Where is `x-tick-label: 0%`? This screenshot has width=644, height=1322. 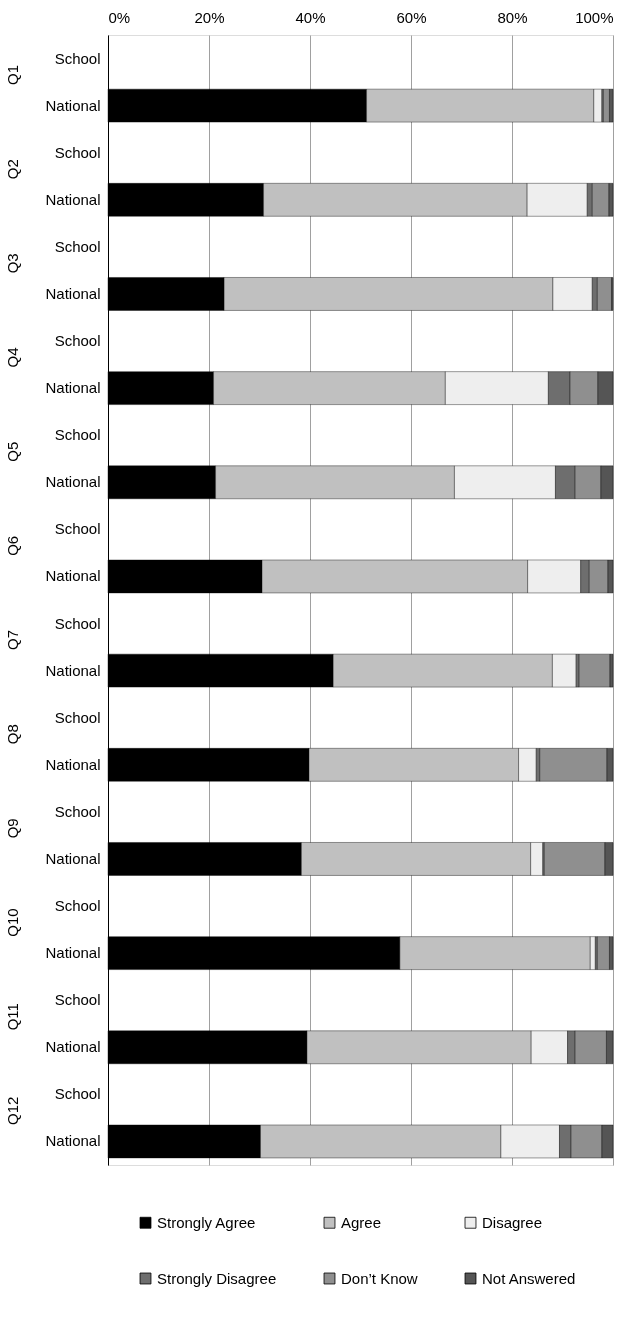
x-tick-label: 0% is located at coordinates (119, 17).